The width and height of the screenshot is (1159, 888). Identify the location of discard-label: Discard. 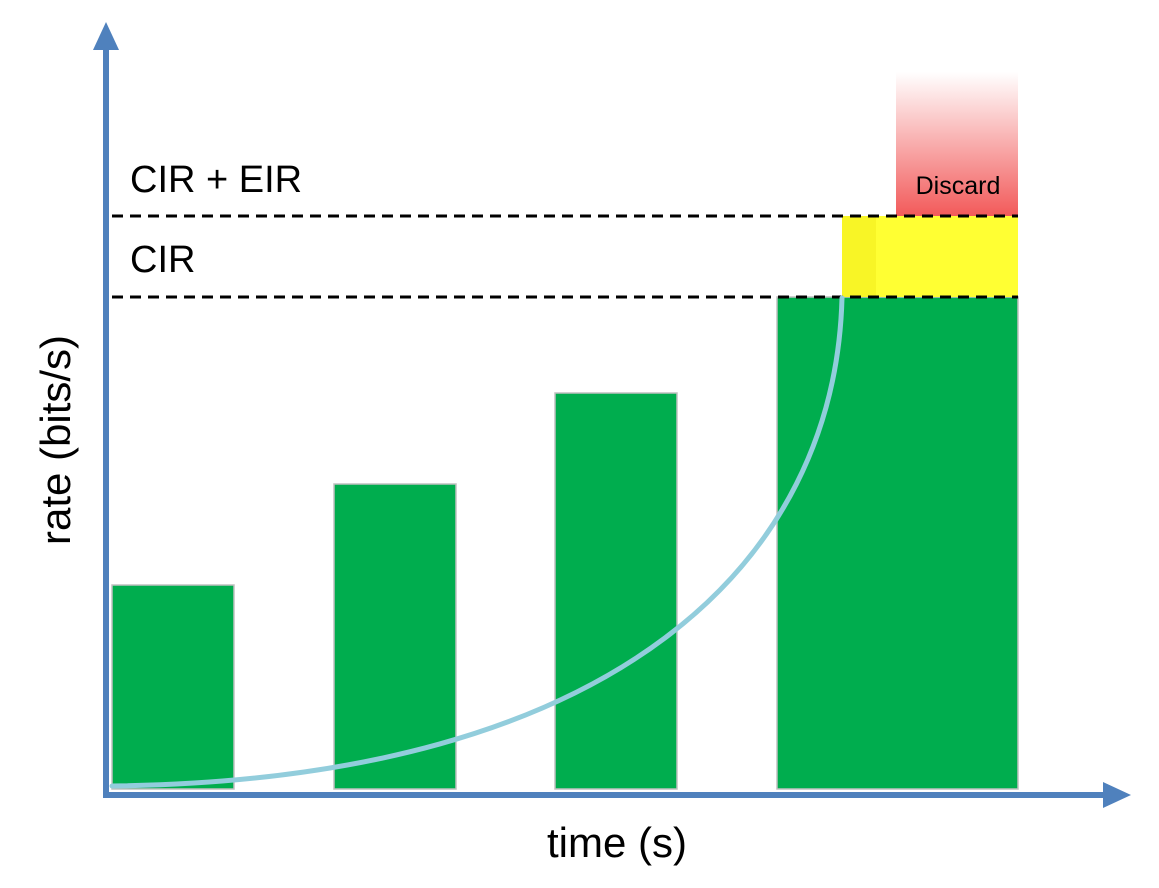
(958, 186).